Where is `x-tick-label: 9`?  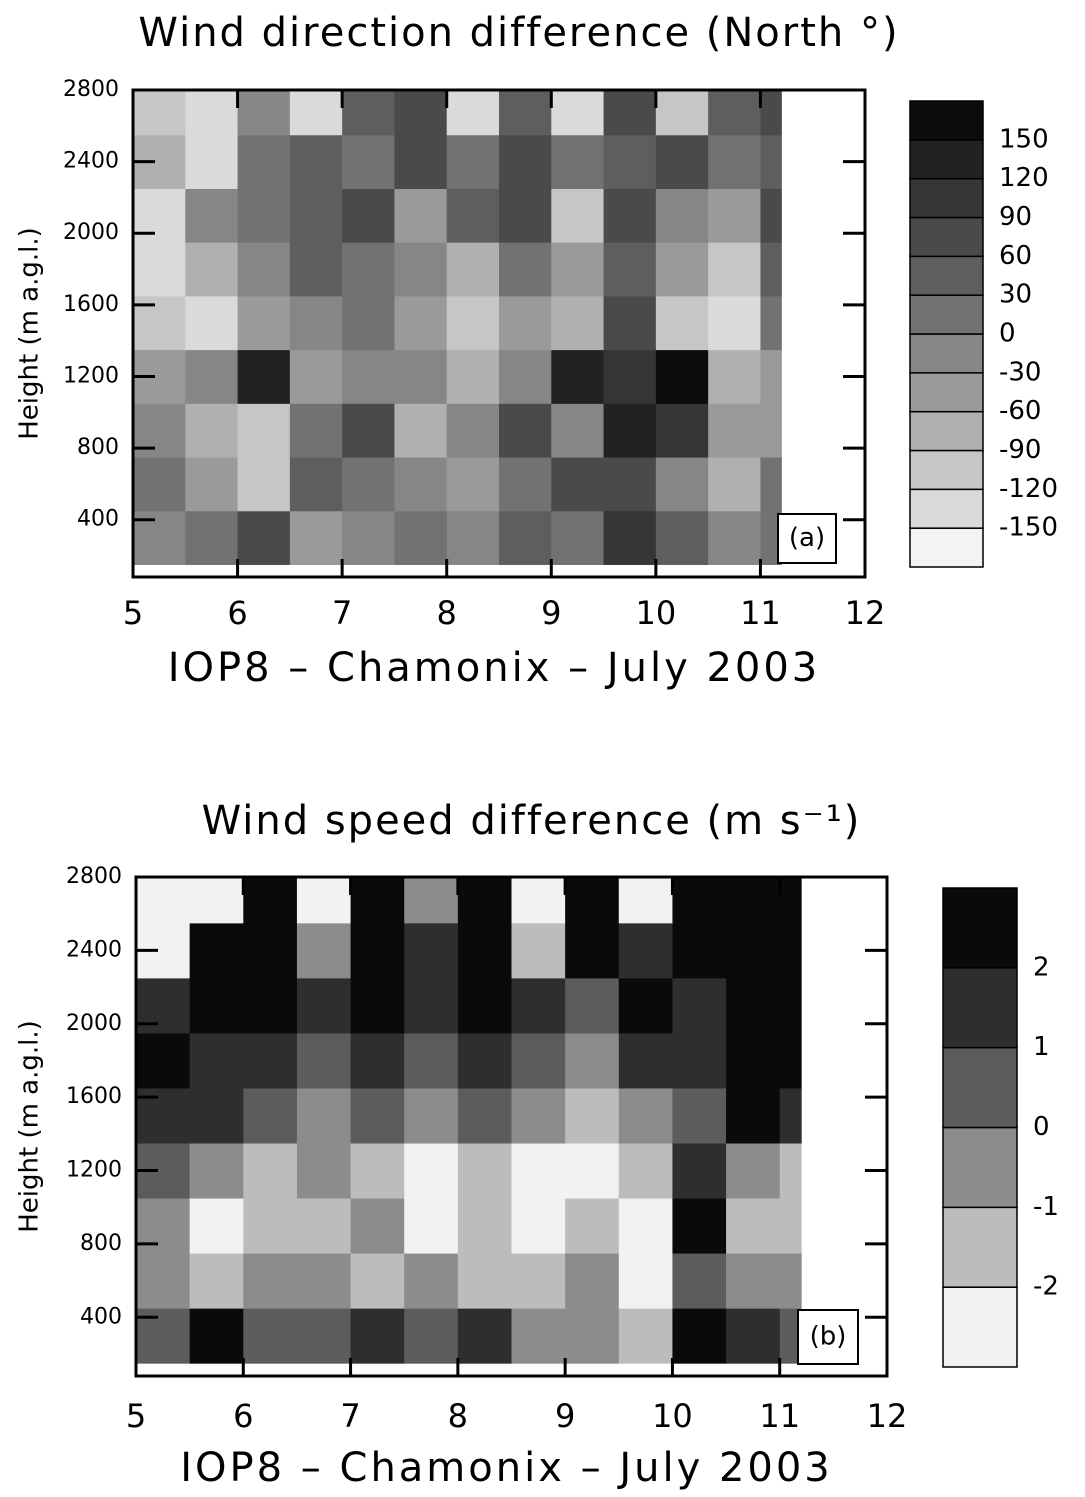 x-tick-label: 9 is located at coordinates (565, 1416).